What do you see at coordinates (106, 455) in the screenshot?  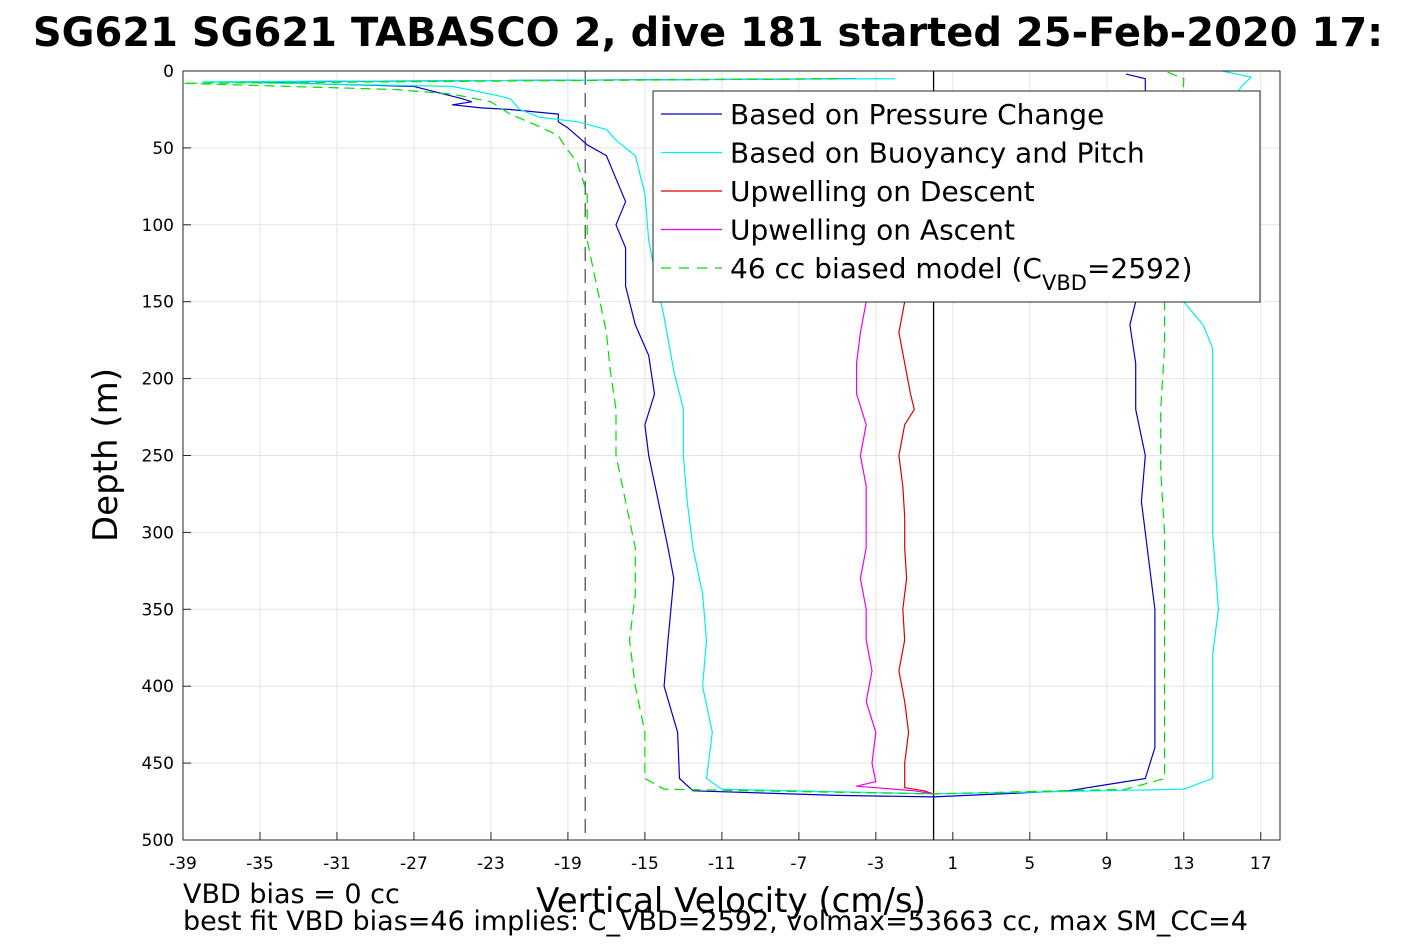 I see `y-axis-label: Depth (m)` at bounding box center [106, 455].